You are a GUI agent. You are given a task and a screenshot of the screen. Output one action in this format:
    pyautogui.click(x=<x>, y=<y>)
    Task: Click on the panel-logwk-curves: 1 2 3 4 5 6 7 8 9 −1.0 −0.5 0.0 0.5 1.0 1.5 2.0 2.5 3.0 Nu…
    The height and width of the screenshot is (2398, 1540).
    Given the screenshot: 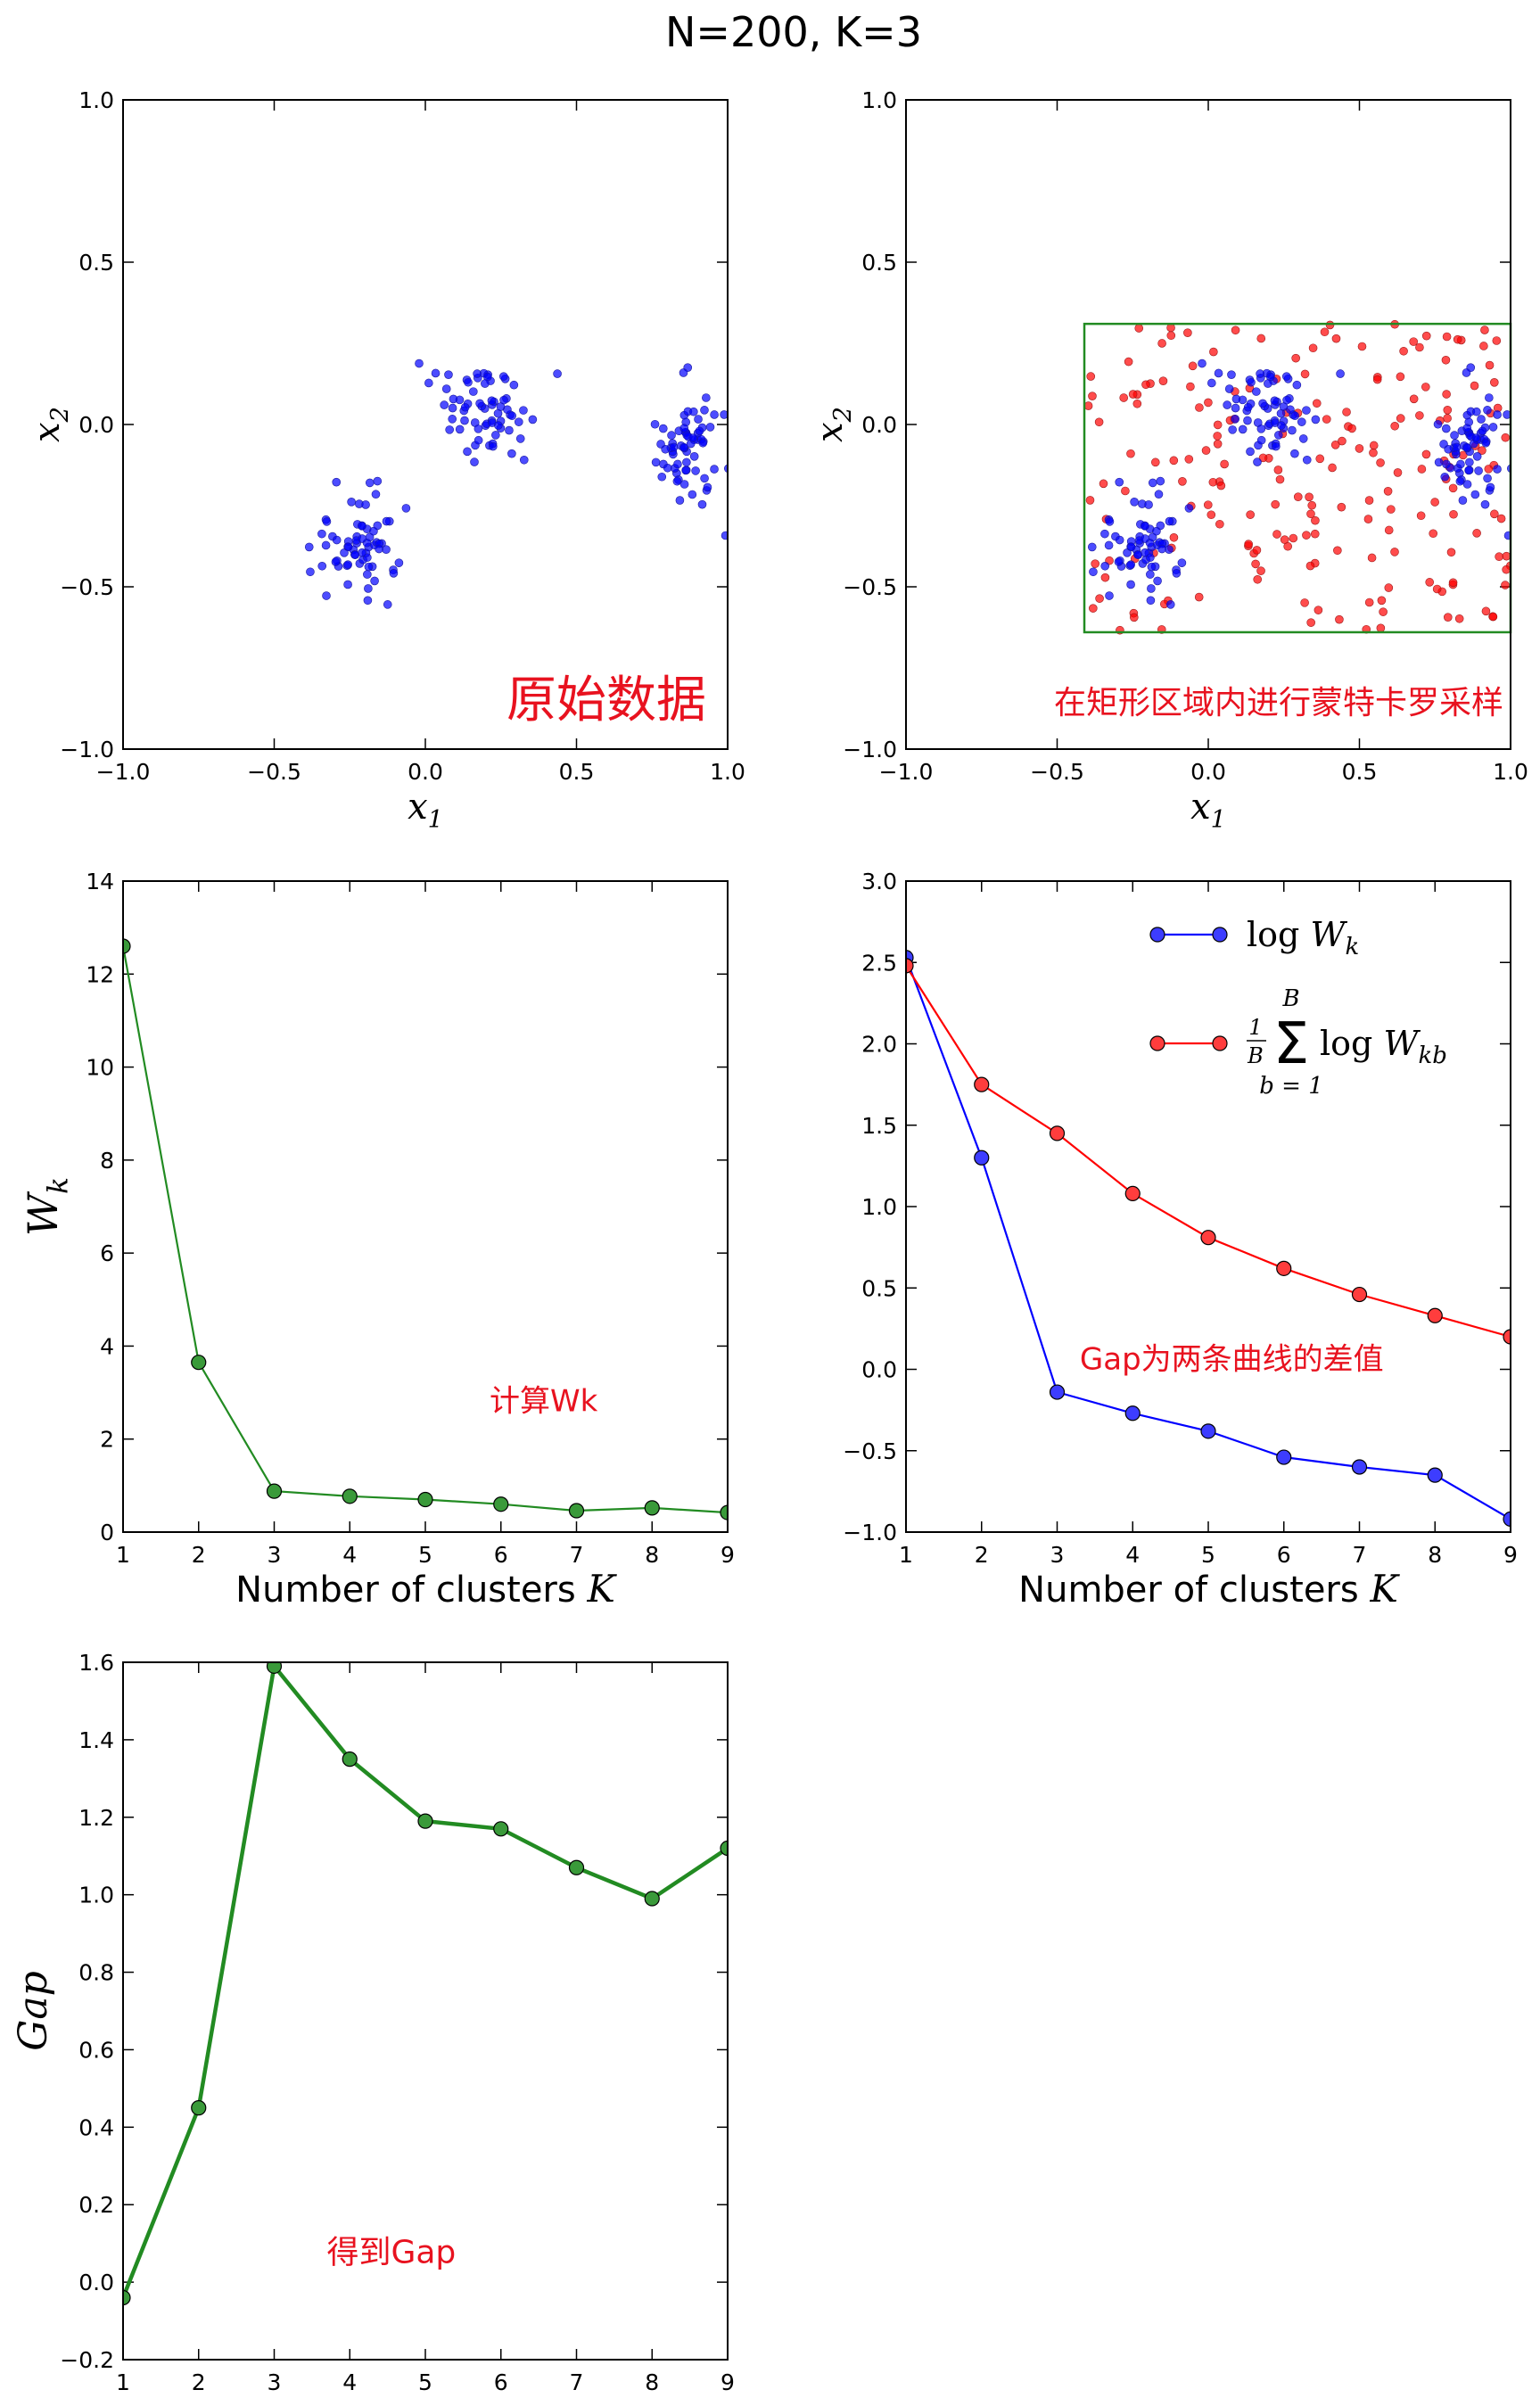 What is the action you would take?
    pyautogui.click(x=1180, y=1240)
    